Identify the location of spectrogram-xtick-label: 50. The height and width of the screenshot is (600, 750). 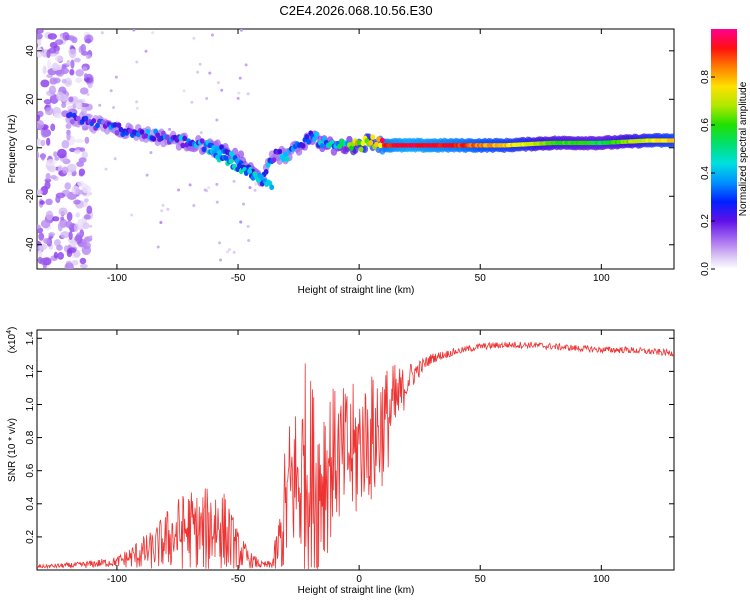
(481, 278).